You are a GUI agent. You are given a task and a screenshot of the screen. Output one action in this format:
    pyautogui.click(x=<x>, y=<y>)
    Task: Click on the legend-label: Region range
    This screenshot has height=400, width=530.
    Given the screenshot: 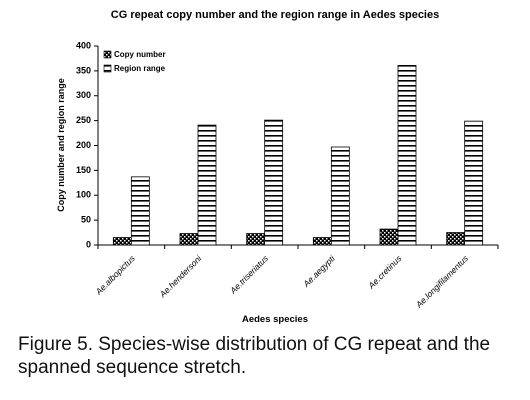 What is the action you would take?
    pyautogui.click(x=140, y=68)
    